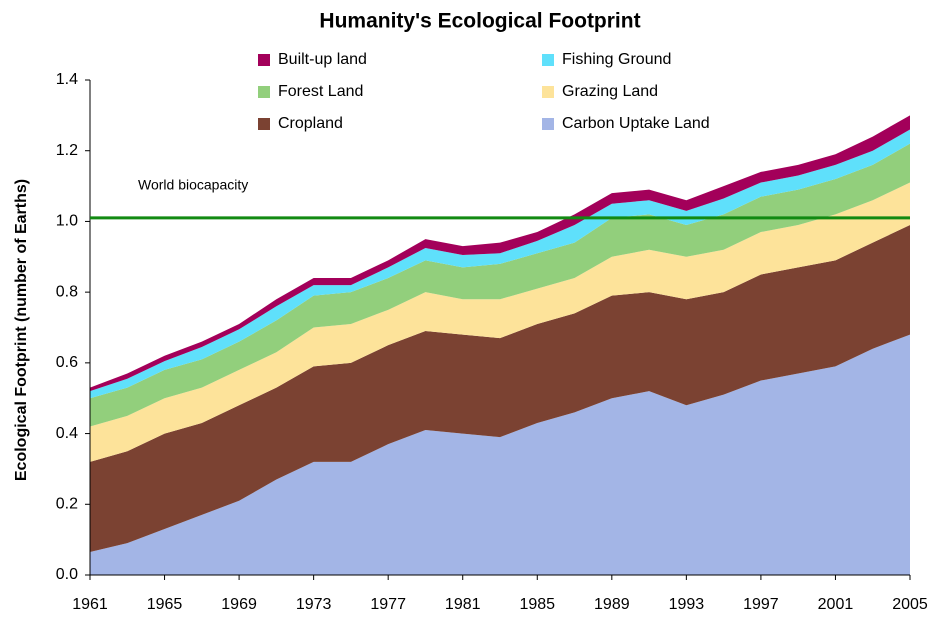 This screenshot has height=624, width=936. What do you see at coordinates (314, 604) in the screenshot?
I see `x-tick-label: 1973` at bounding box center [314, 604].